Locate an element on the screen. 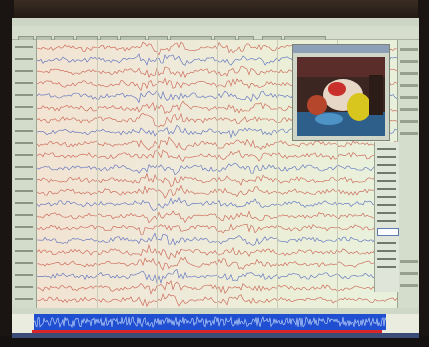 Image resolution: width=429 pixels, height=347 pixels. channel-side-panel is located at coordinates (386, 217).